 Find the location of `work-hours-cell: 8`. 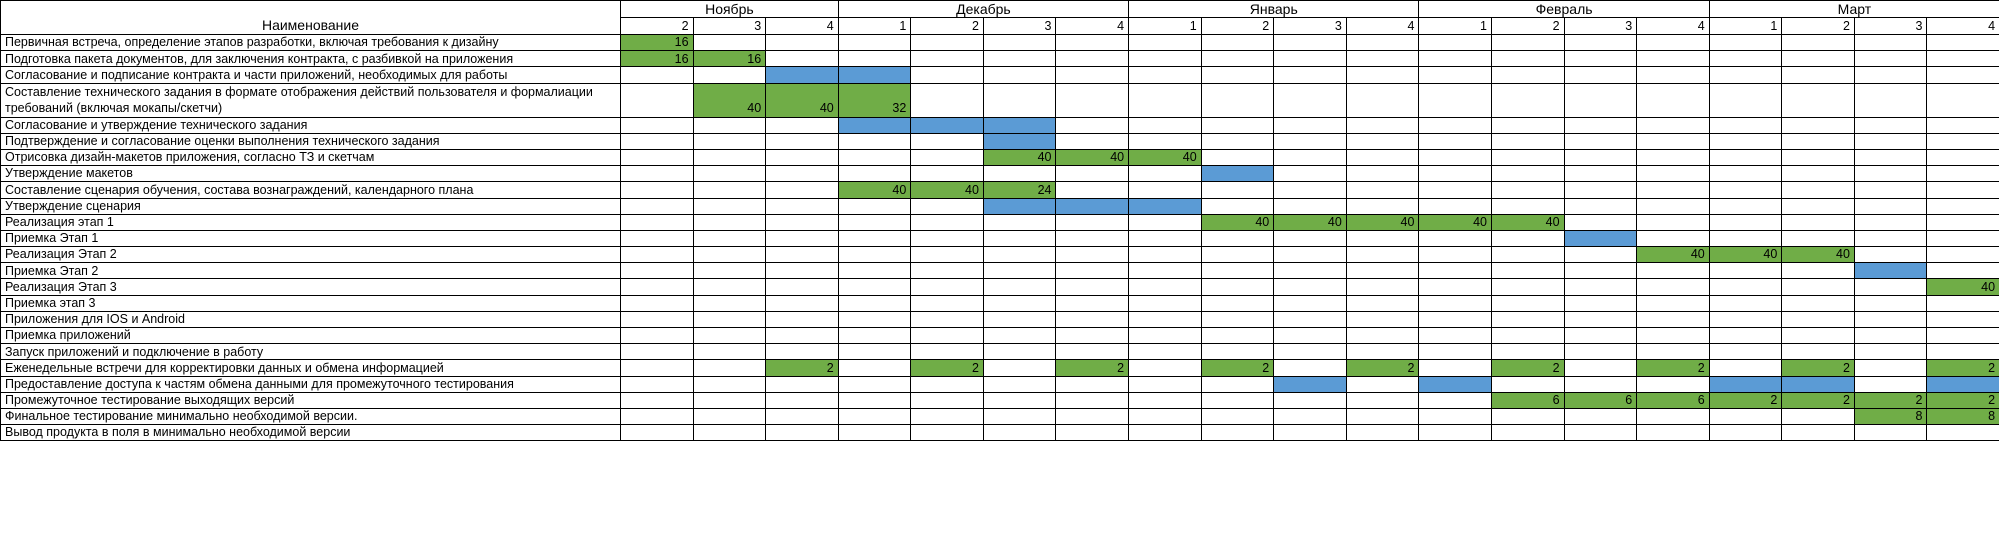

work-hours-cell: 8 is located at coordinates (1890, 416).